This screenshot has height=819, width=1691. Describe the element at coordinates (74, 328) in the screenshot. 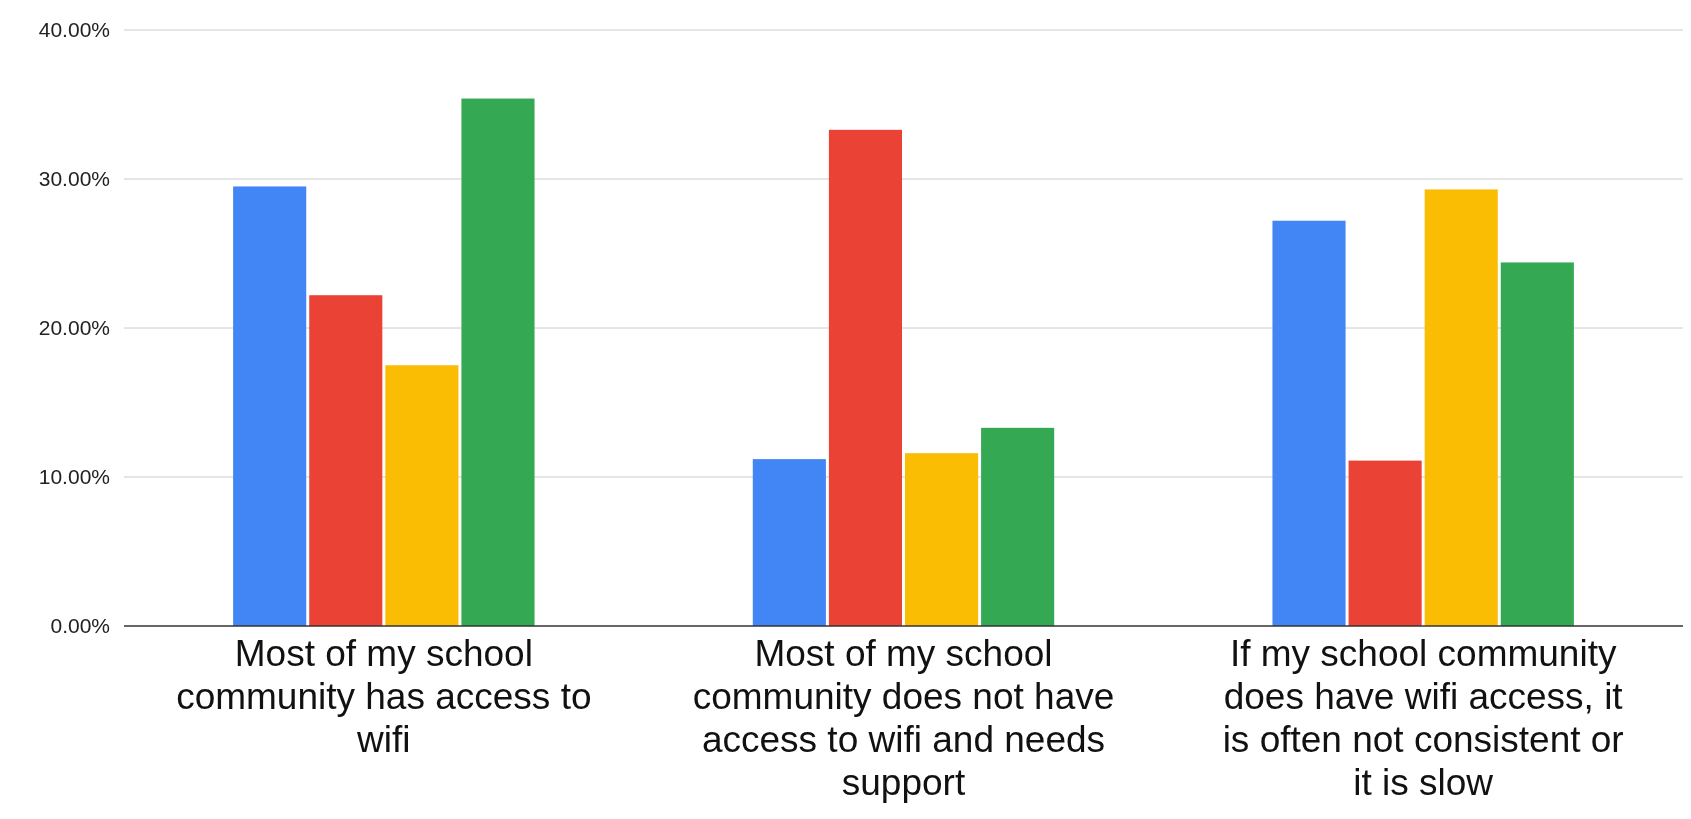

I see `y-tick-label: 20.00%` at that location.